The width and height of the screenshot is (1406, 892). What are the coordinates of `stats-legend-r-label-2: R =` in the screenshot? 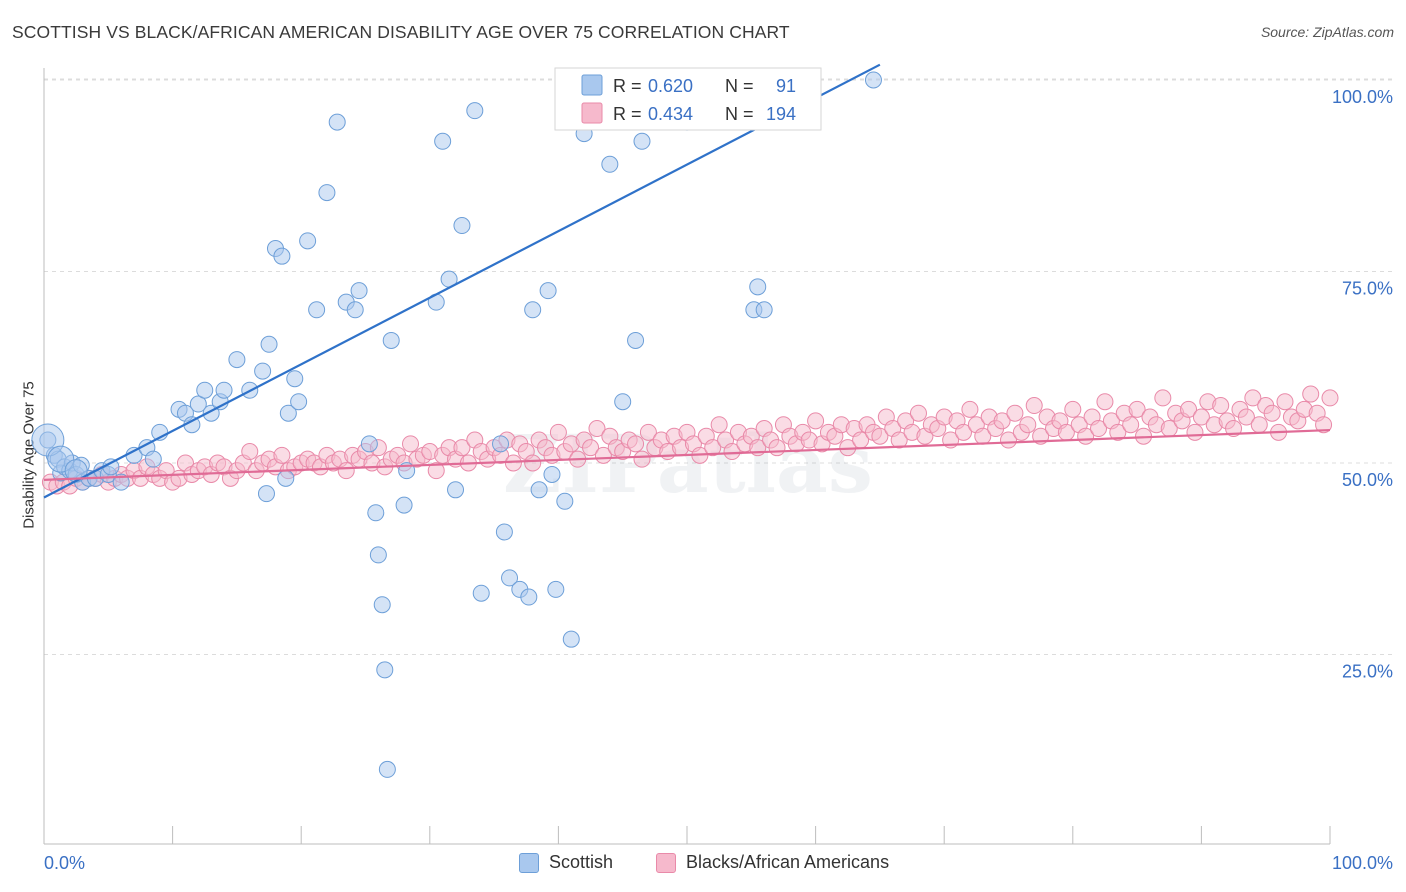 It's located at (627, 114).